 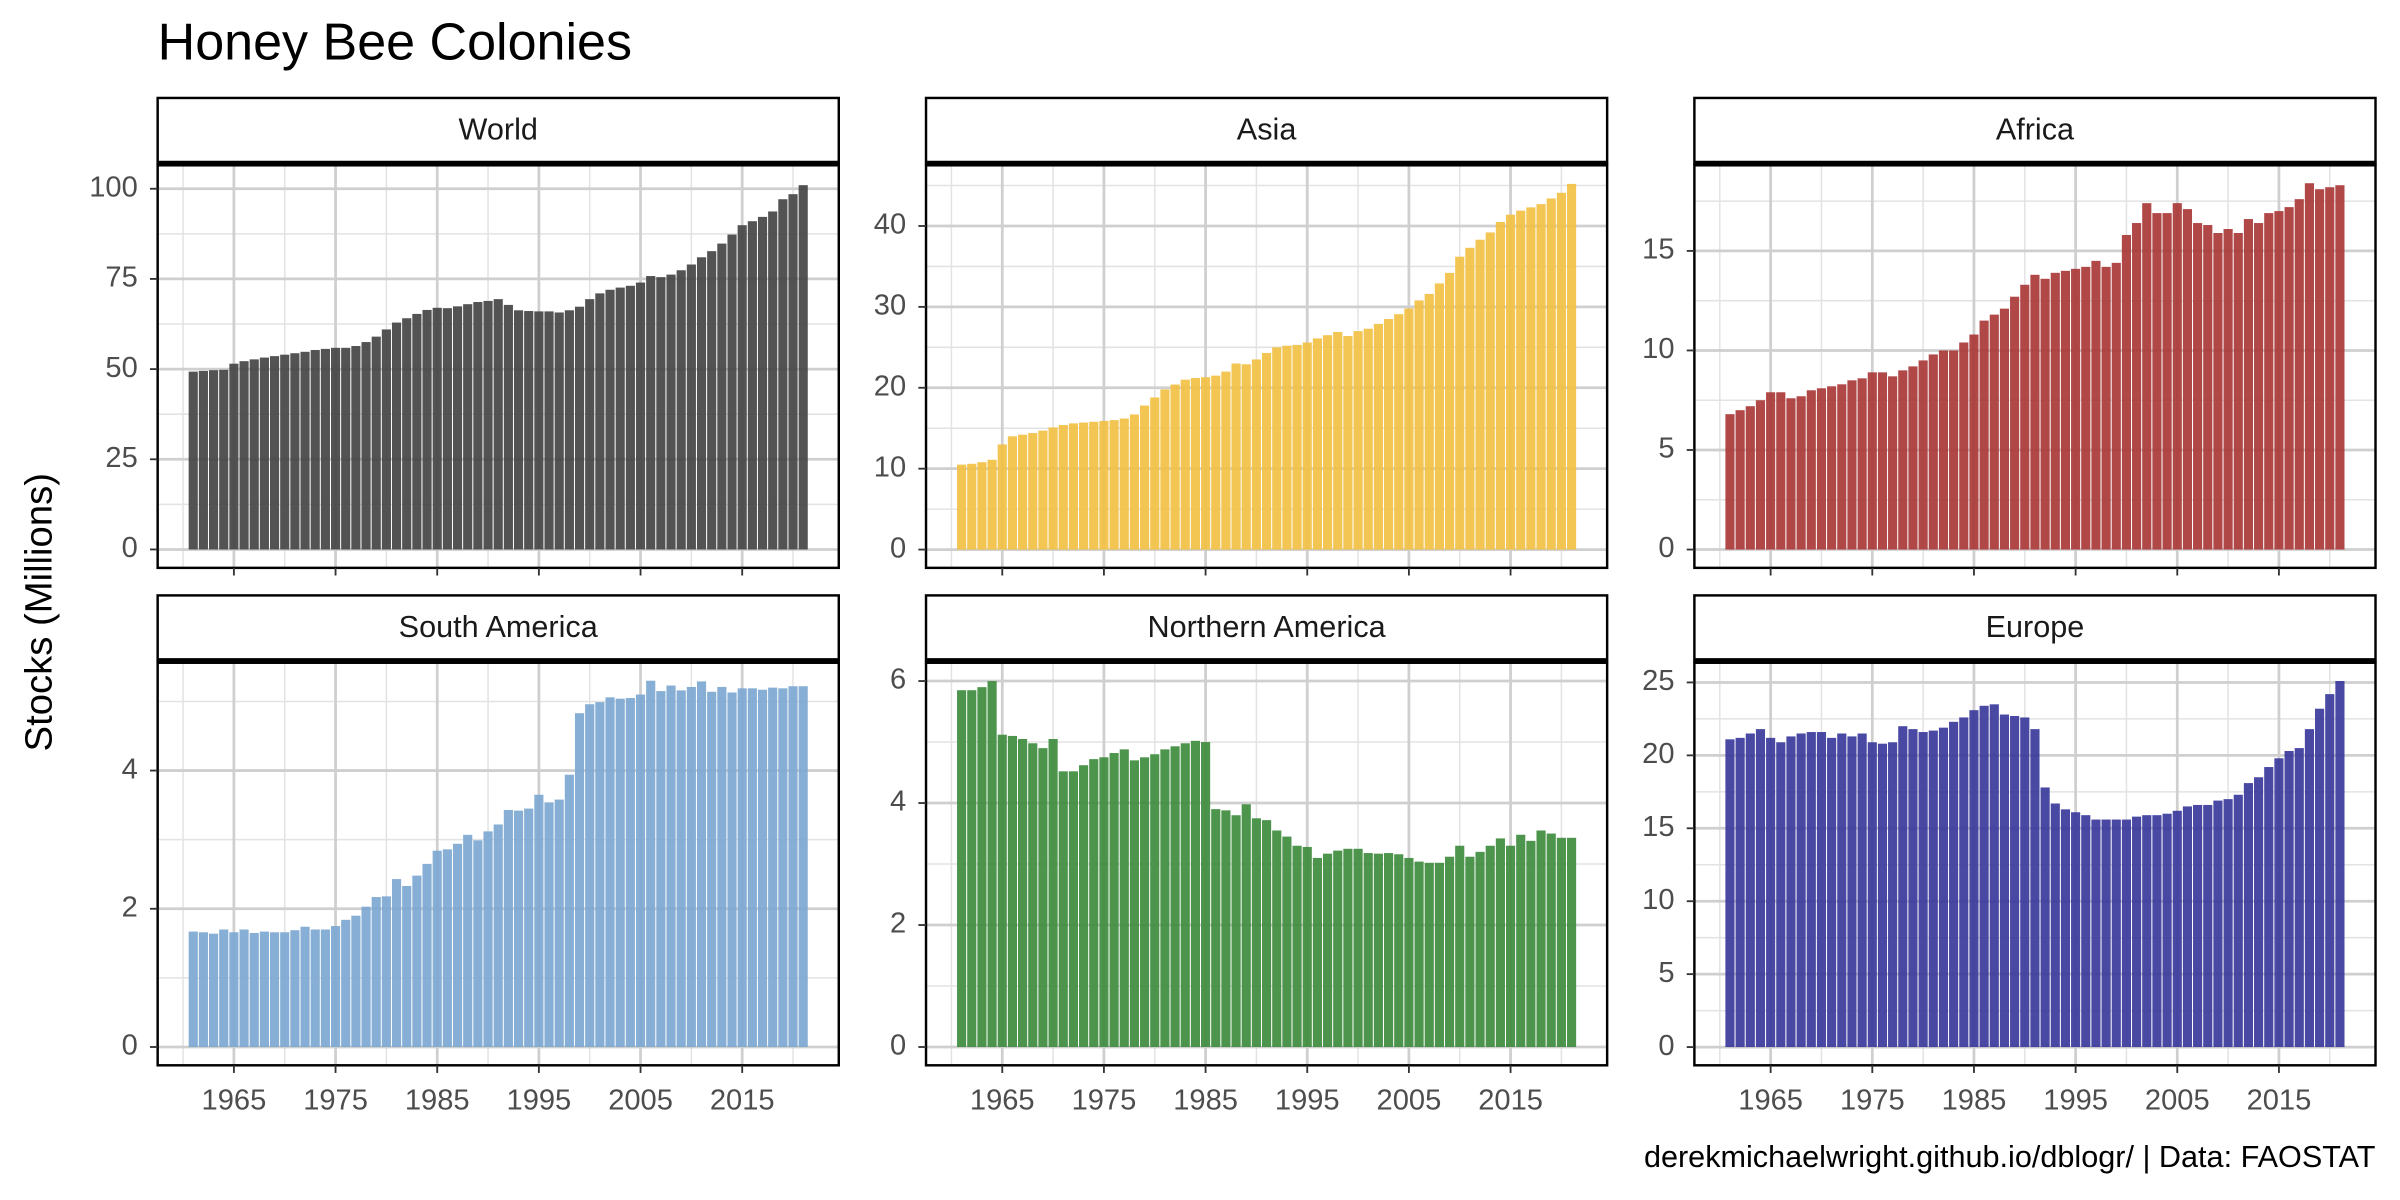 What do you see at coordinates (1267, 130) in the screenshot?
I see `facet-title: Asia` at bounding box center [1267, 130].